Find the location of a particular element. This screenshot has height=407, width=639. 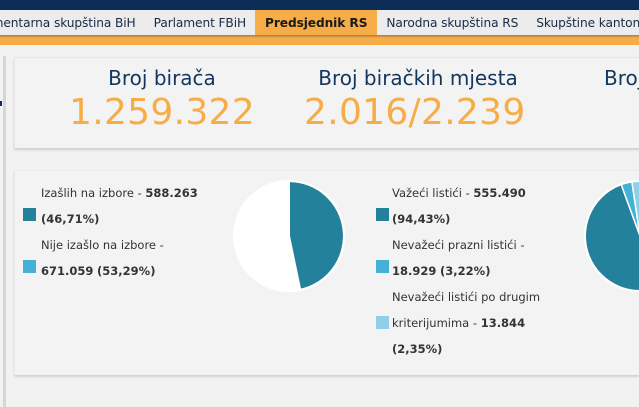

voters-stat: Broj birača 1.259.322 is located at coordinates (162, 99).